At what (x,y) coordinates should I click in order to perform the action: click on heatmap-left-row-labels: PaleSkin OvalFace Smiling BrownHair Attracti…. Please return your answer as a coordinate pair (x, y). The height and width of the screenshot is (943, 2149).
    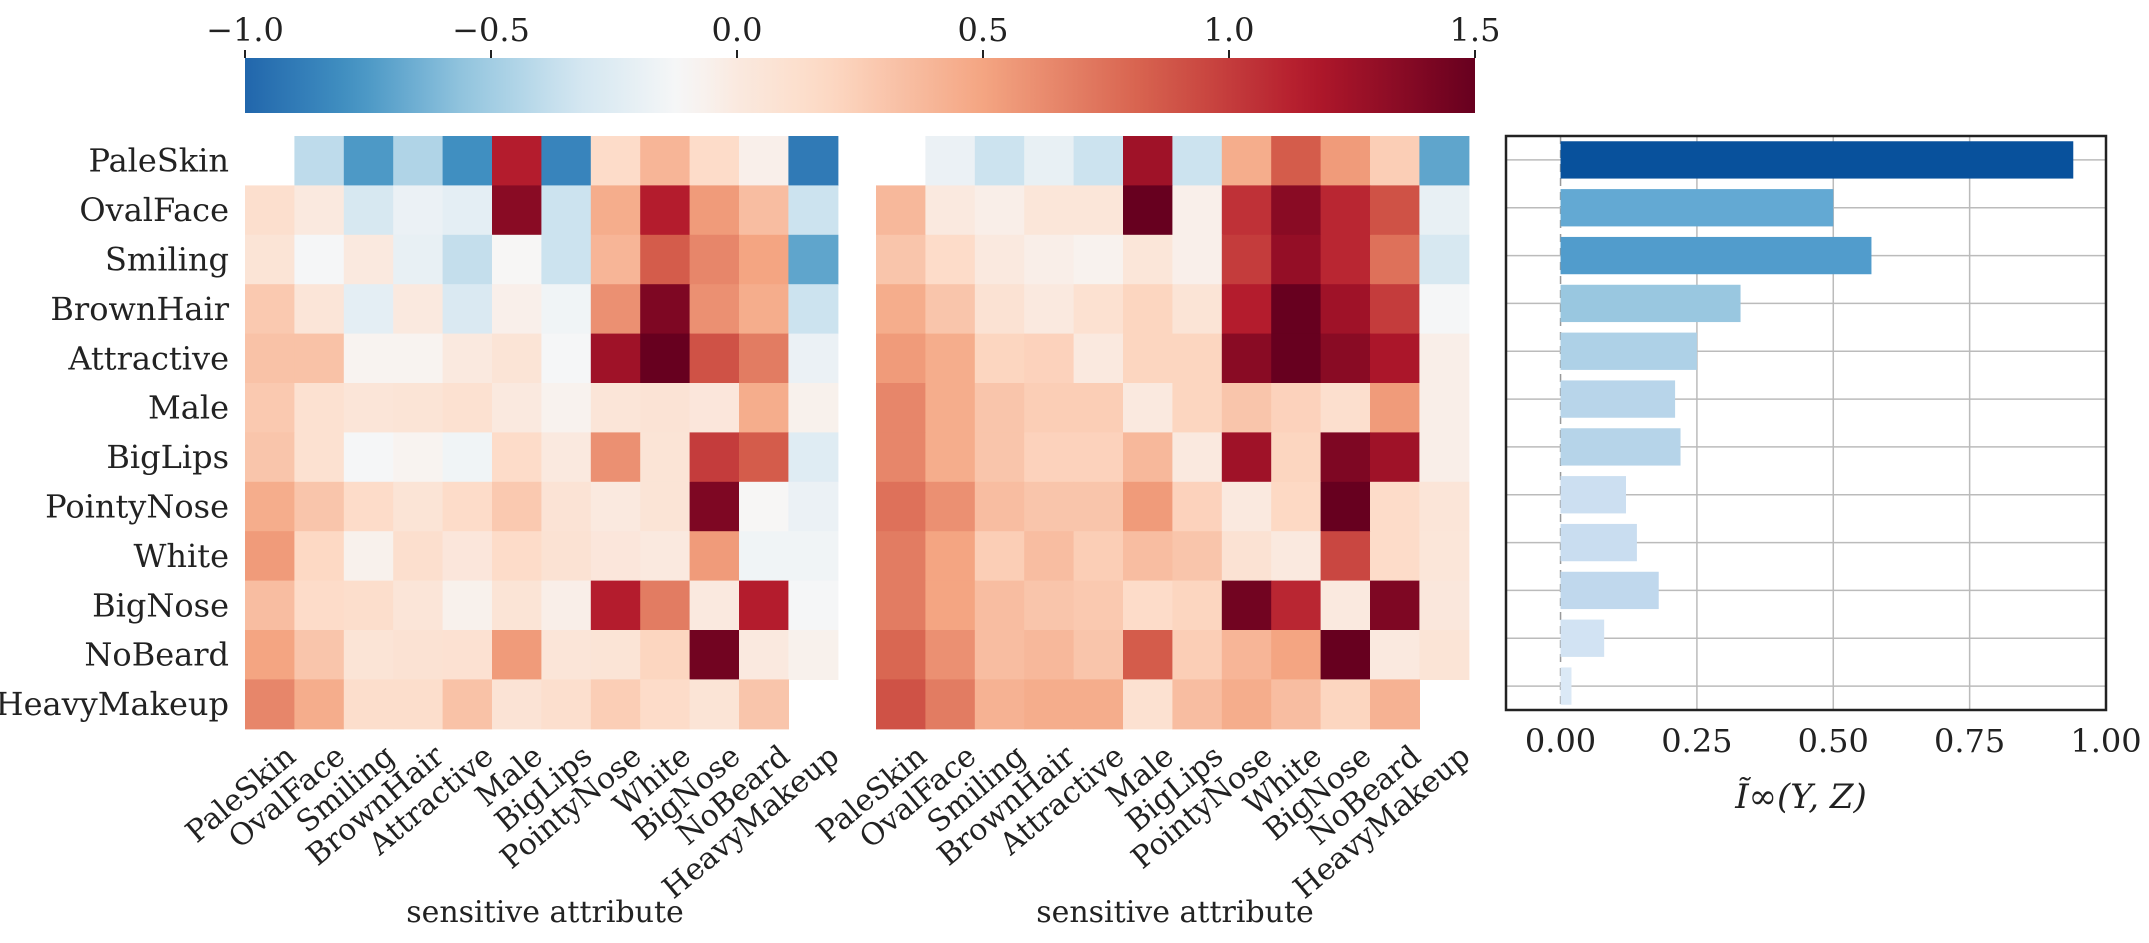
    Looking at the image, I should click on (115, 432).